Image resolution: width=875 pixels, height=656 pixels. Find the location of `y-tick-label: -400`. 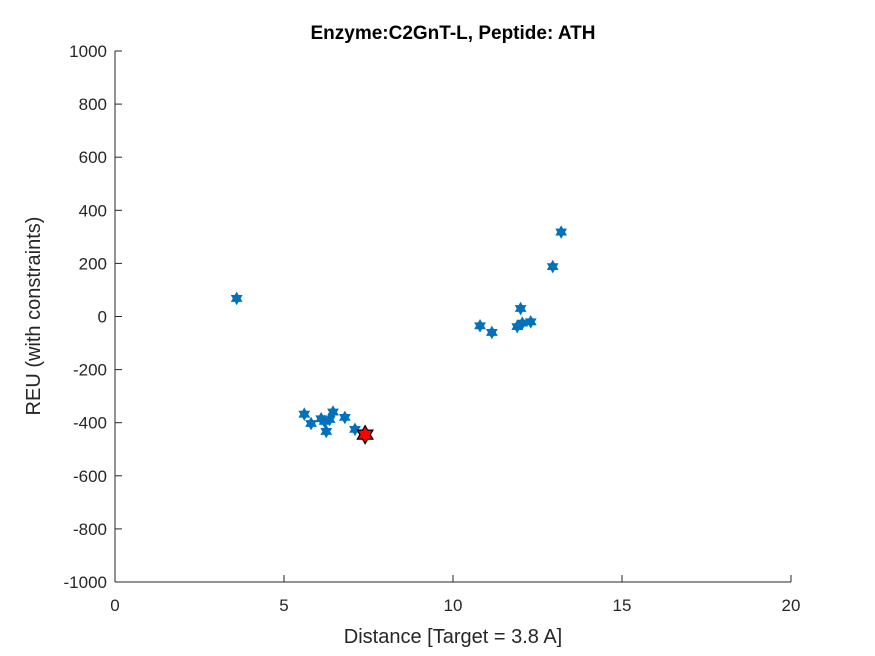

y-tick-label: -400 is located at coordinates (90, 423).